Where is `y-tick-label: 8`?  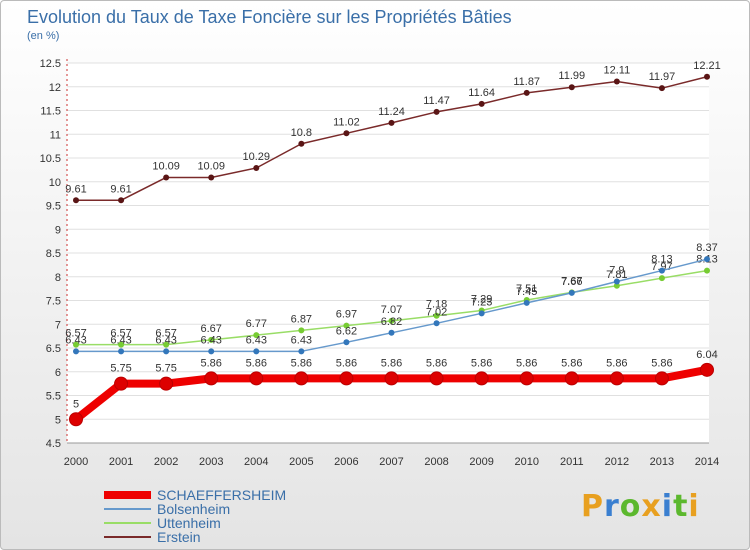 y-tick-label: 8 is located at coordinates (58, 278).